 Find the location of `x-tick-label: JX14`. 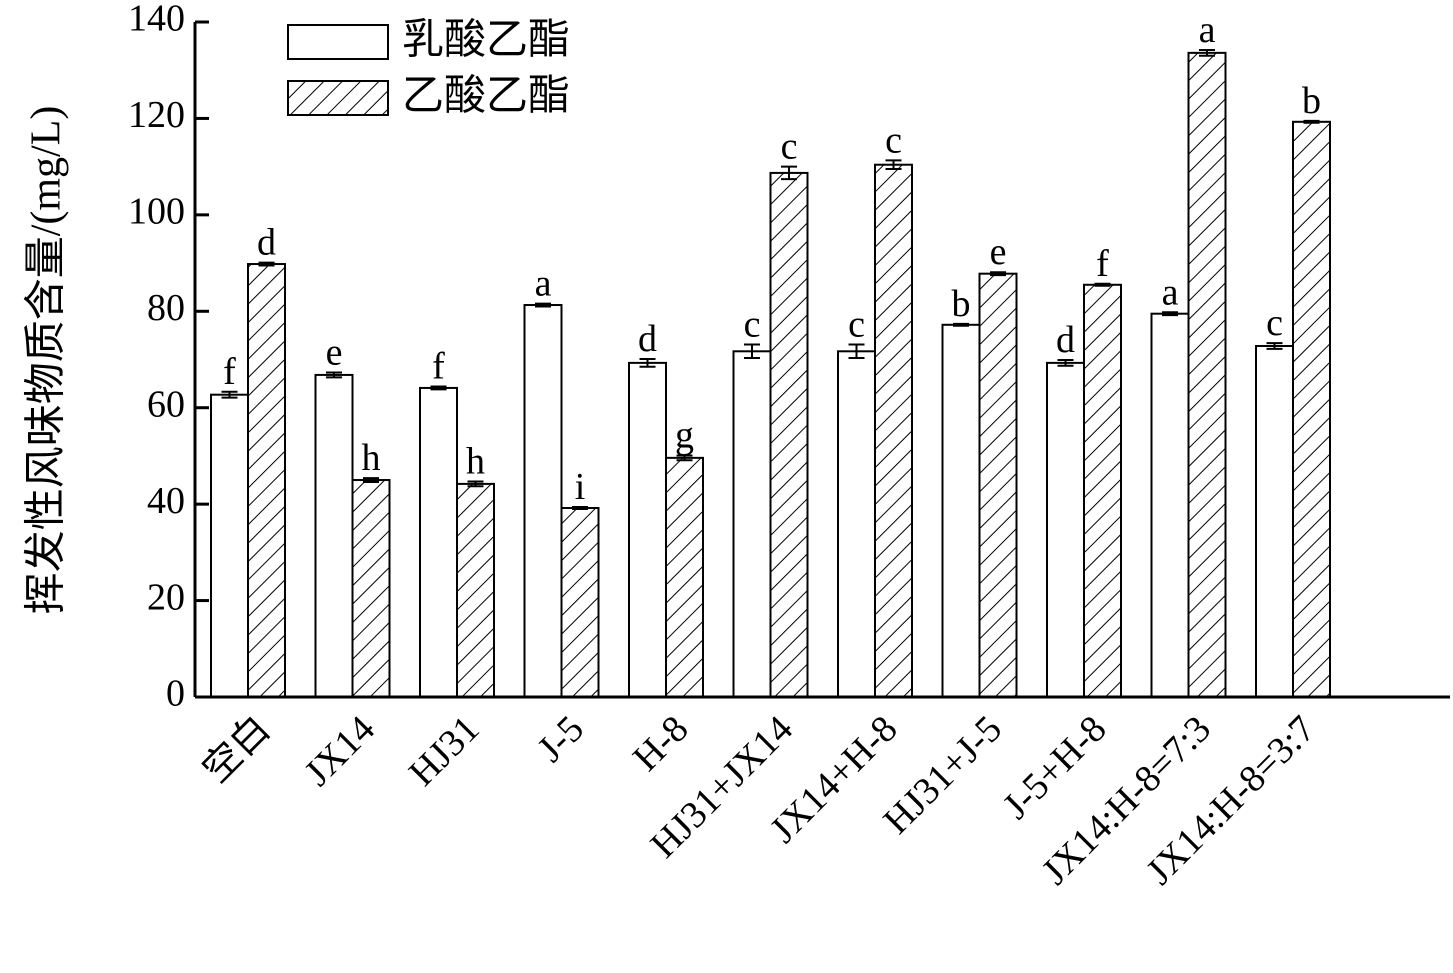

x-tick-label: JX14 is located at coordinates (340, 751).